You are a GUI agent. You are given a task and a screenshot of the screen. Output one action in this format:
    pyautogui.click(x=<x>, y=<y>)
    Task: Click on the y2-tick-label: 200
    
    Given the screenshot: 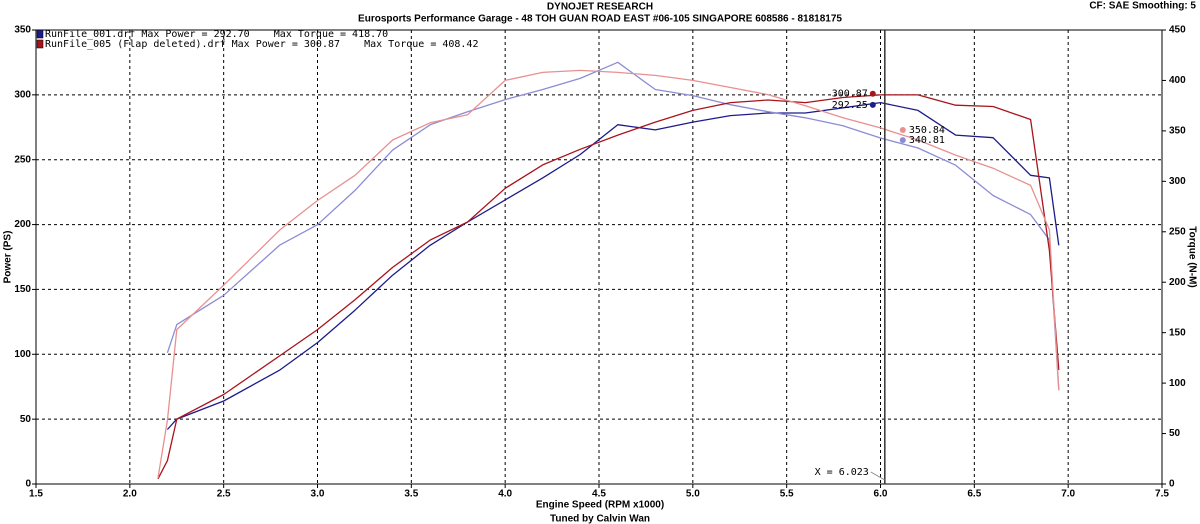 What is the action you would take?
    pyautogui.click(x=1177, y=282)
    